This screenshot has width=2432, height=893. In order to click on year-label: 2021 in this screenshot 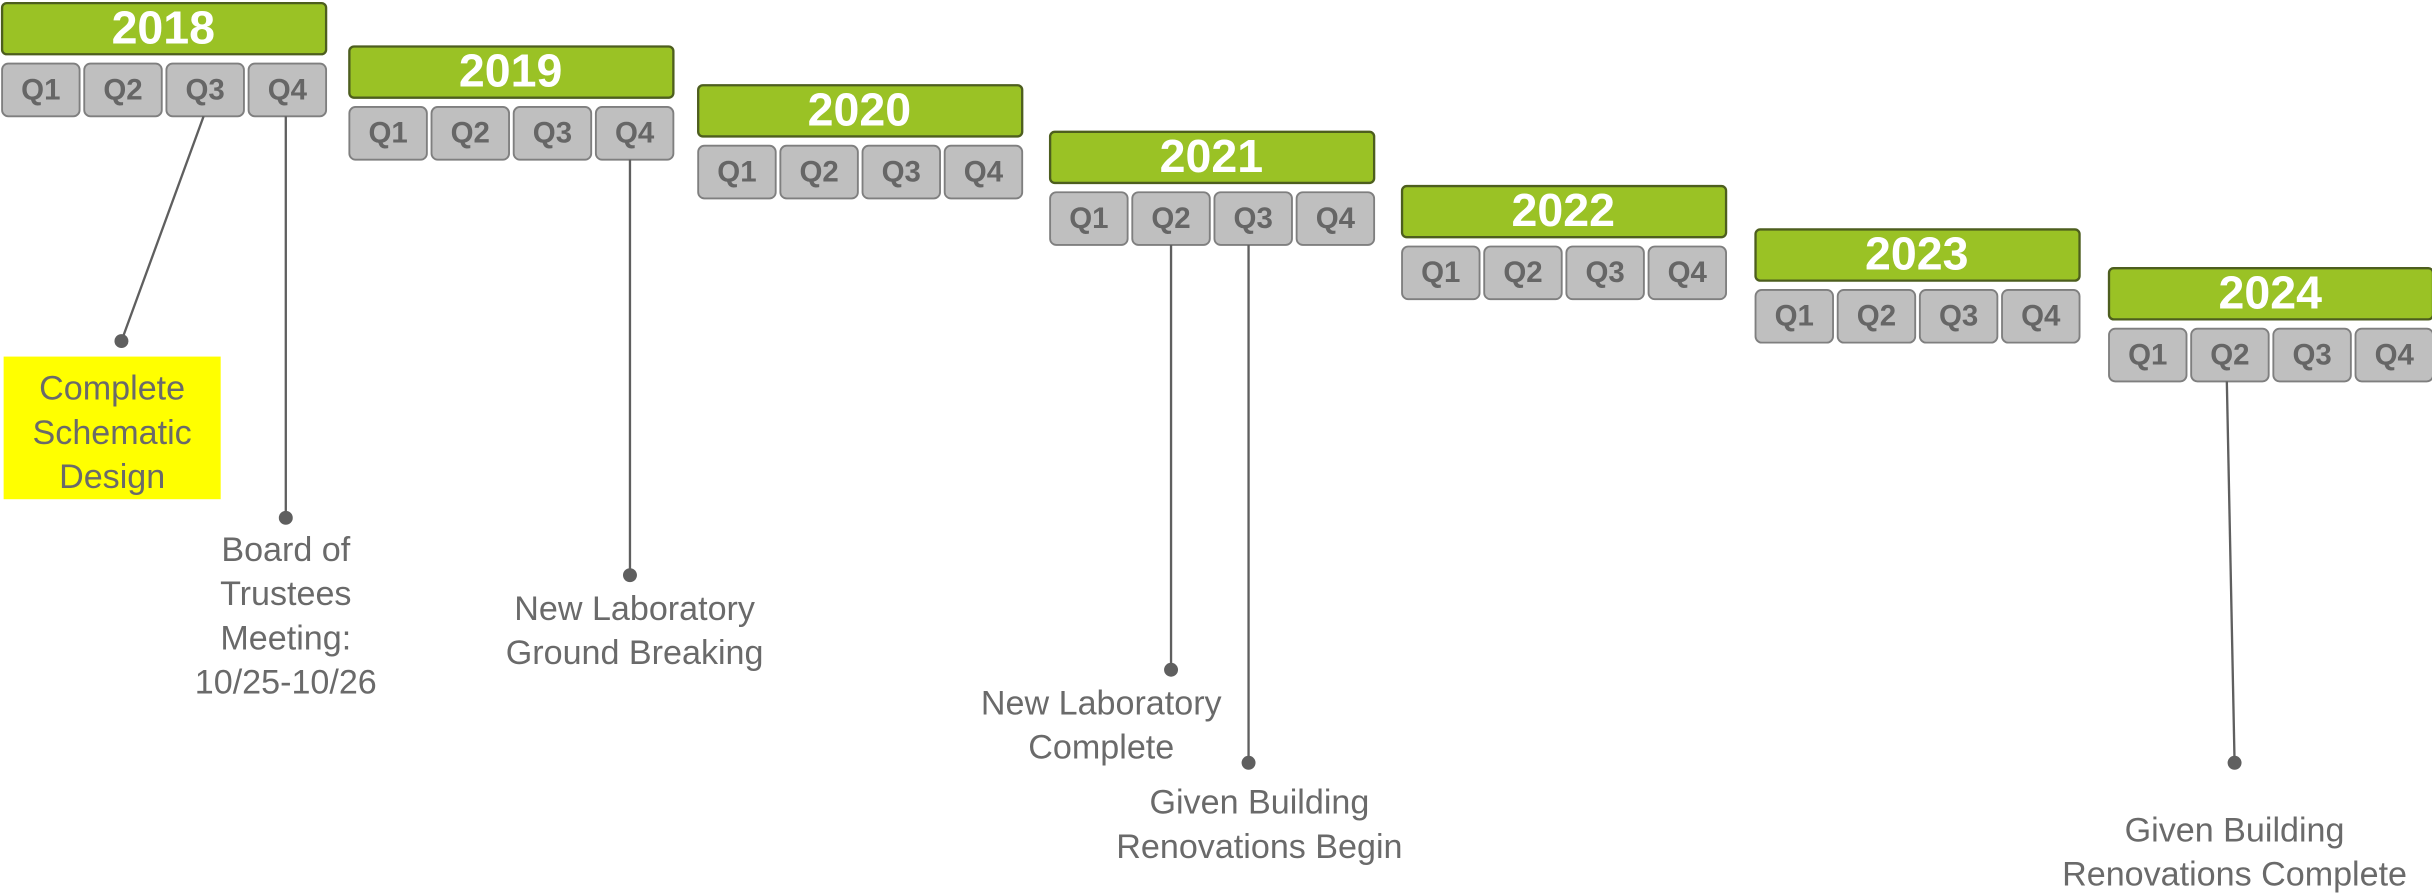, I will do `click(1211, 156)`.